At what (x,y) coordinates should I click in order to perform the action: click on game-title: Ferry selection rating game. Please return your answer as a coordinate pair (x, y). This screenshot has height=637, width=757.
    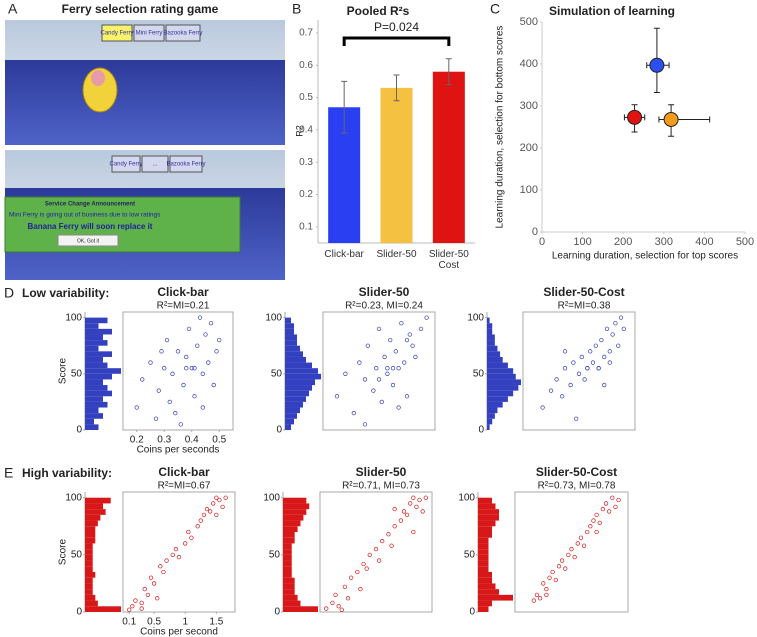
    Looking at the image, I should click on (140, 9).